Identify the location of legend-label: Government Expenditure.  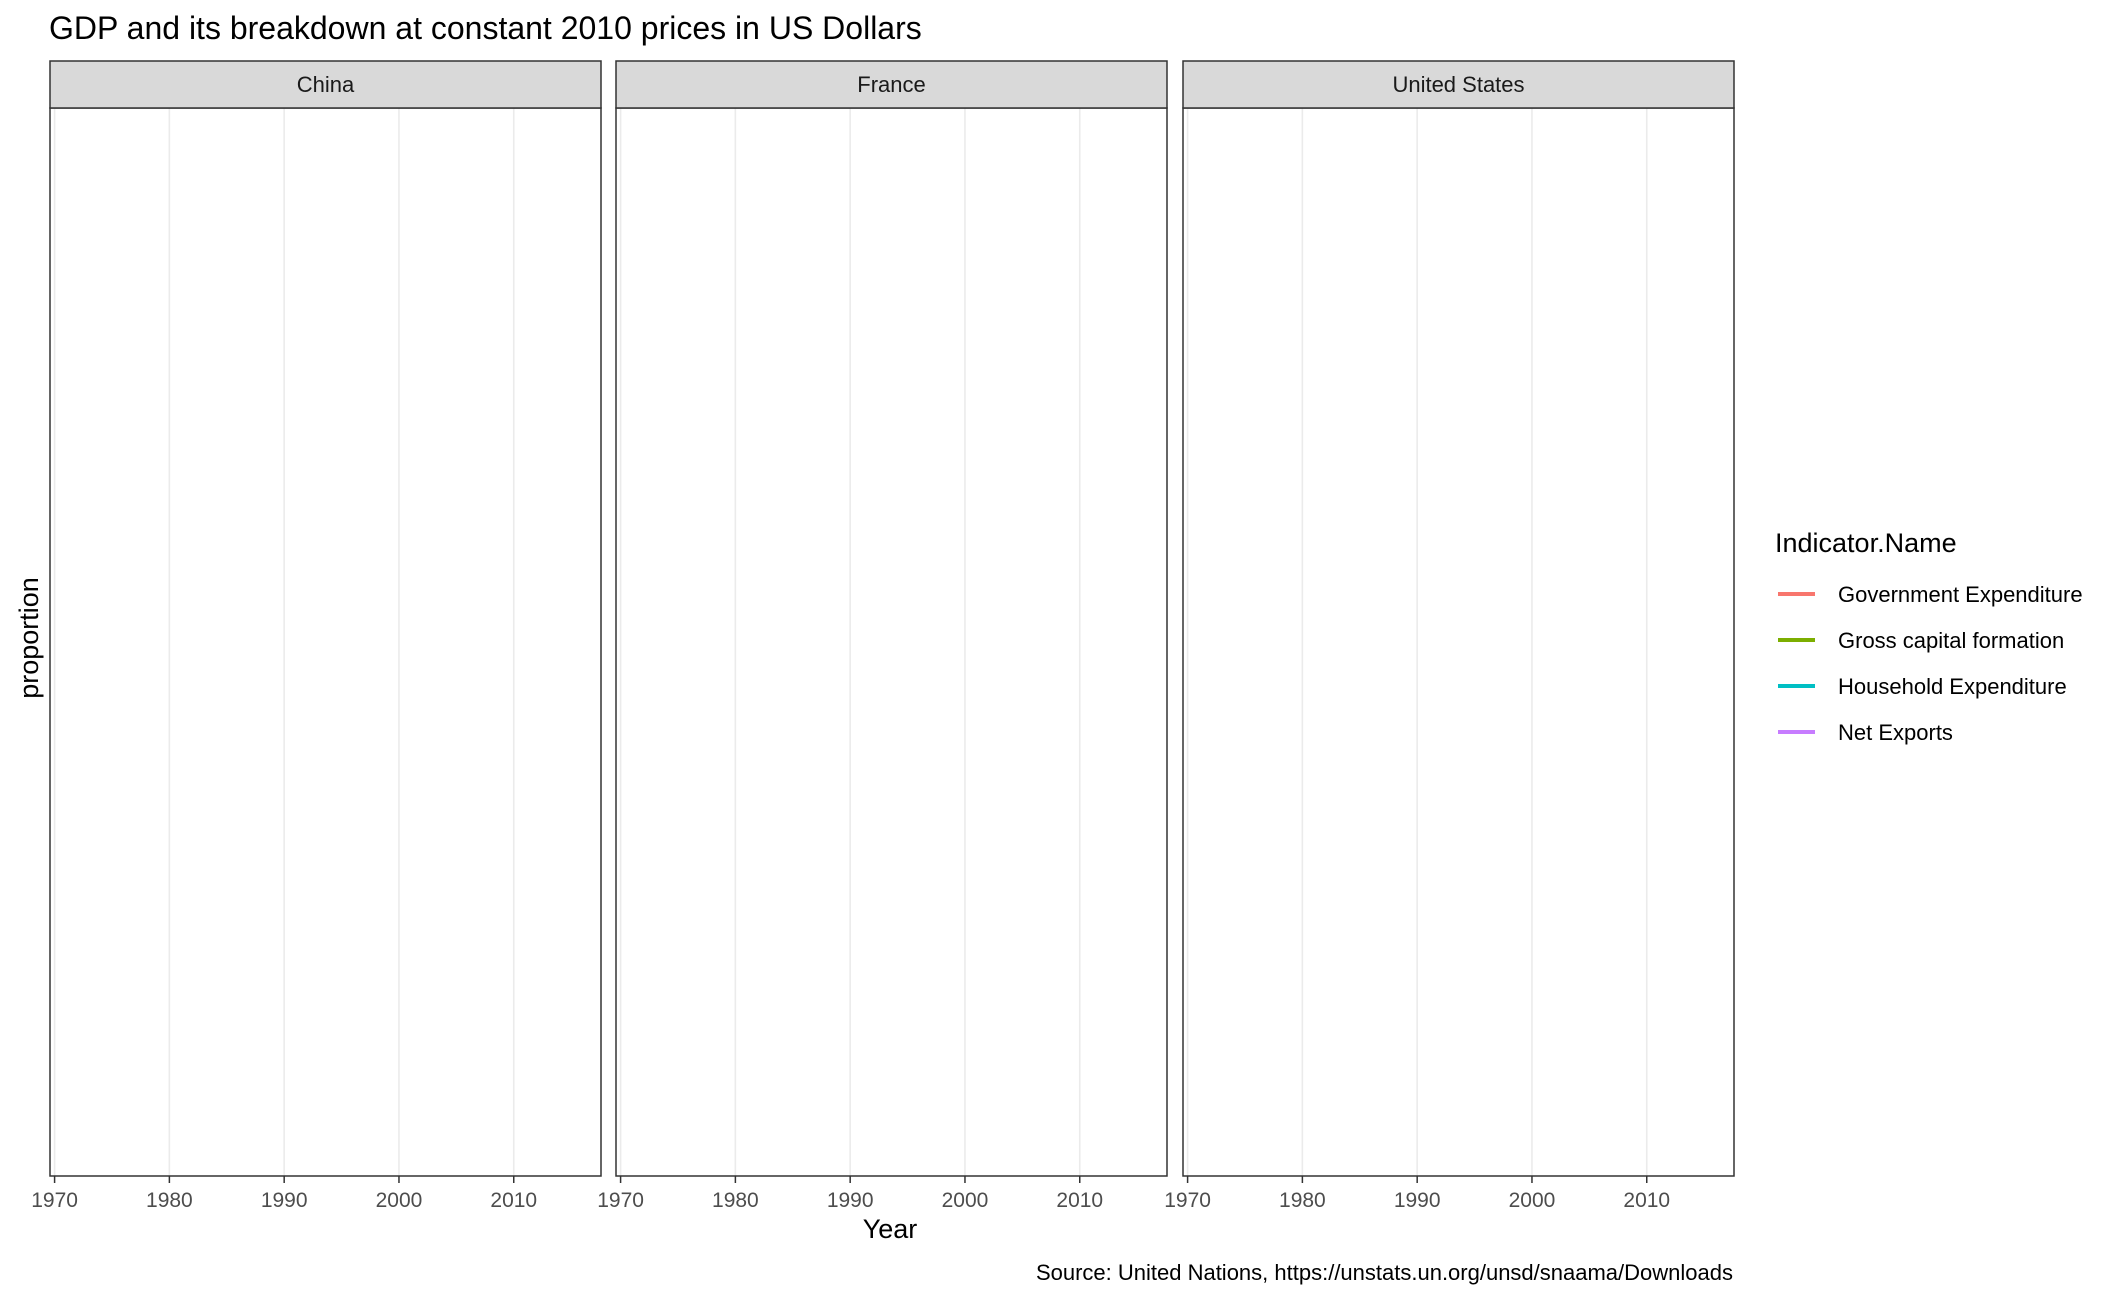
(1960, 594).